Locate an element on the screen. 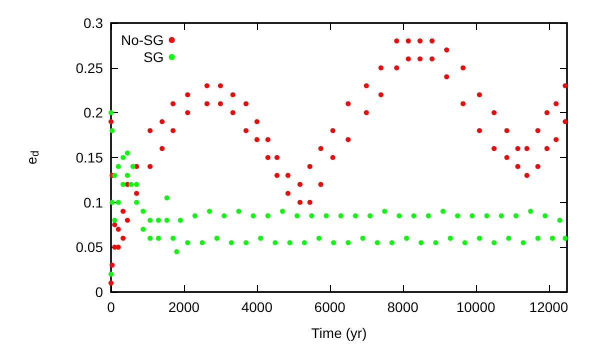 This screenshot has height=350, width=600. y-tick-label: 0.05 is located at coordinates (90, 247).